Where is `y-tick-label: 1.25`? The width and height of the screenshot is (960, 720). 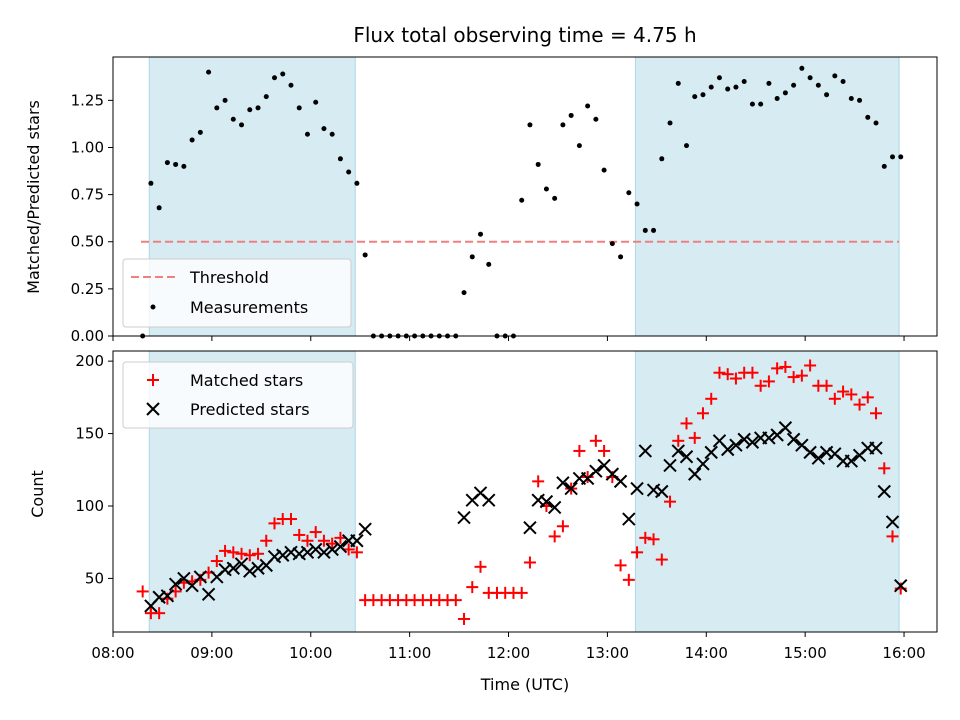
y-tick-label: 1.25 is located at coordinates (87, 100).